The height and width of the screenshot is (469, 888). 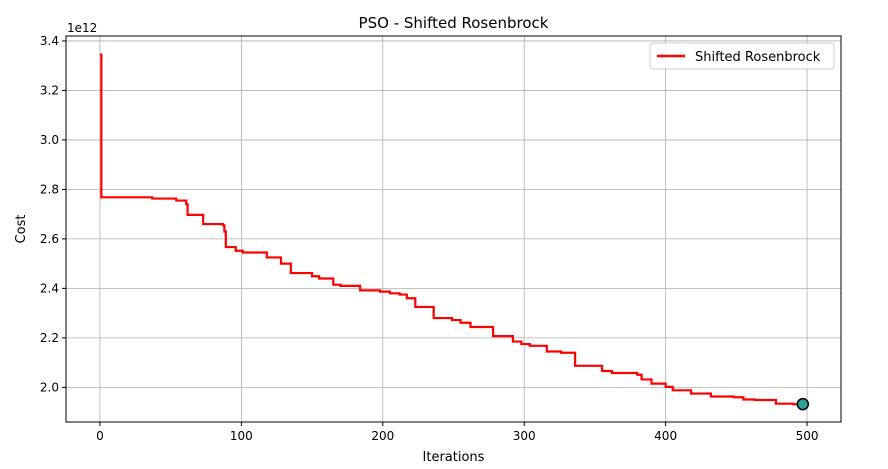 What do you see at coordinates (82, 28) in the screenshot?
I see `y-axis-offset-label: 1e12` at bounding box center [82, 28].